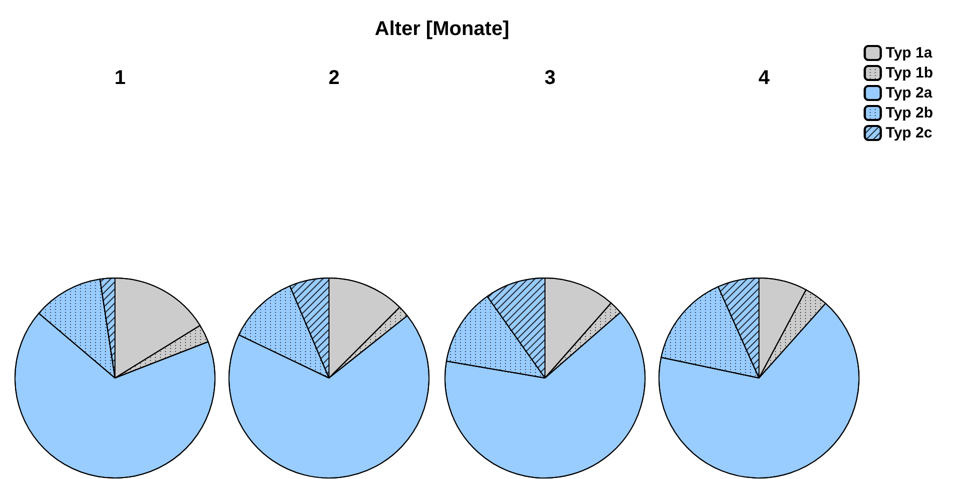 This screenshot has width=953, height=479. What do you see at coordinates (910, 73) in the screenshot?
I see `legend-label: Typ 1b` at bounding box center [910, 73].